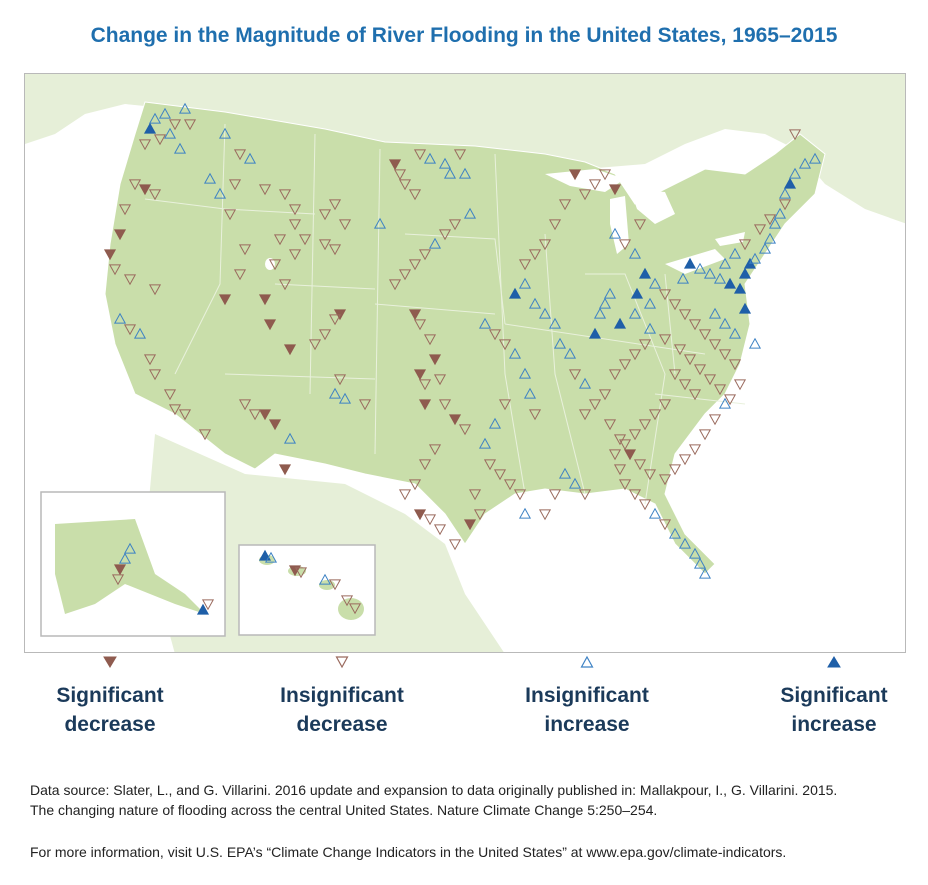  I want to click on mexico-land, so click(324, 543).